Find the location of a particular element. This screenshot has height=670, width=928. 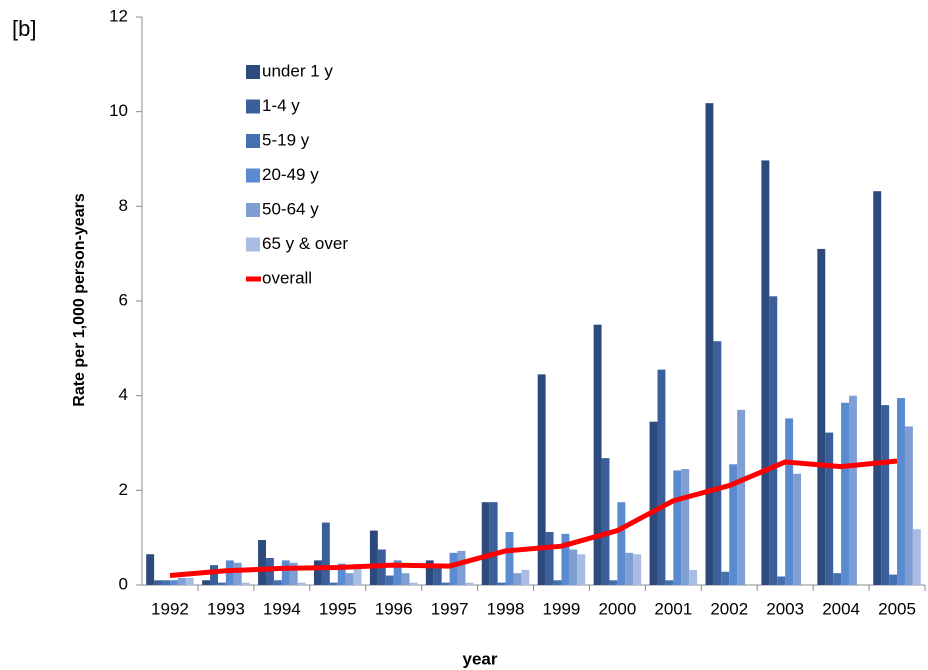

y-tick-label: 4 is located at coordinates (123, 394).